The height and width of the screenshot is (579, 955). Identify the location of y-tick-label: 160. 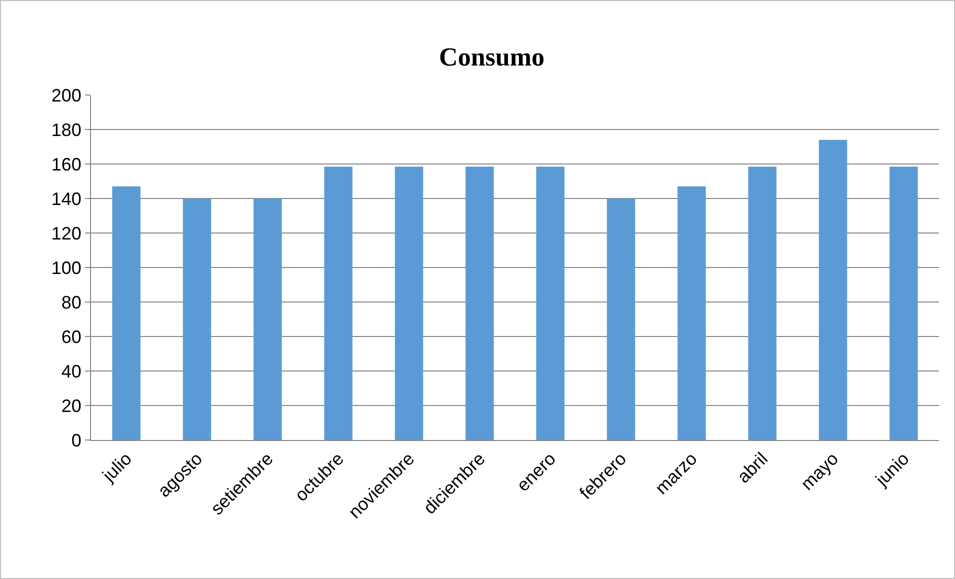
(66, 164).